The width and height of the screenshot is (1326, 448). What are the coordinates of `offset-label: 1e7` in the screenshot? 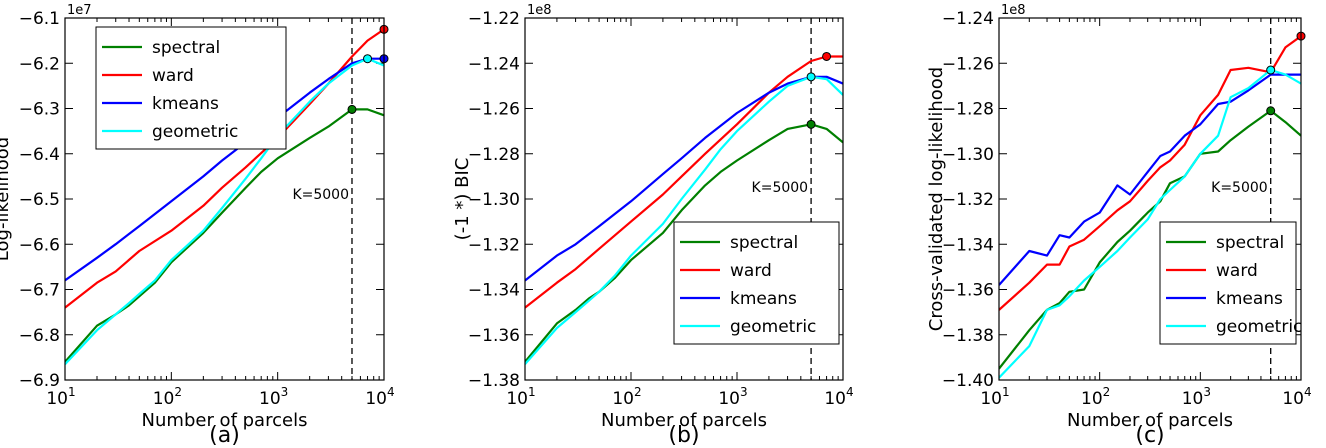 It's located at (79, 10).